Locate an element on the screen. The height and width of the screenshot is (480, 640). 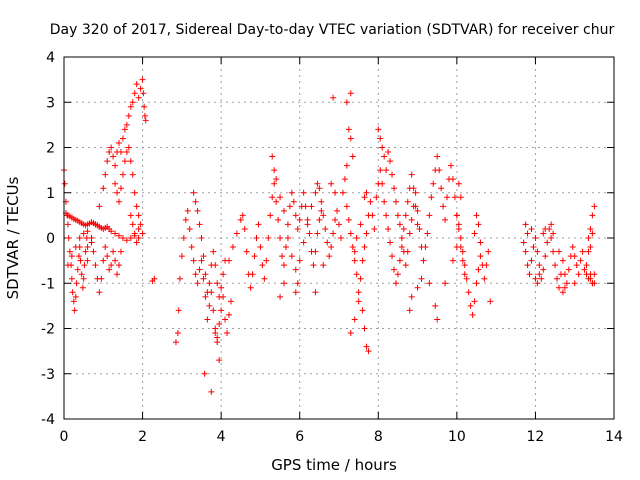
y-axis-label: SDTVAR / TECUs is located at coordinates (13, 237).